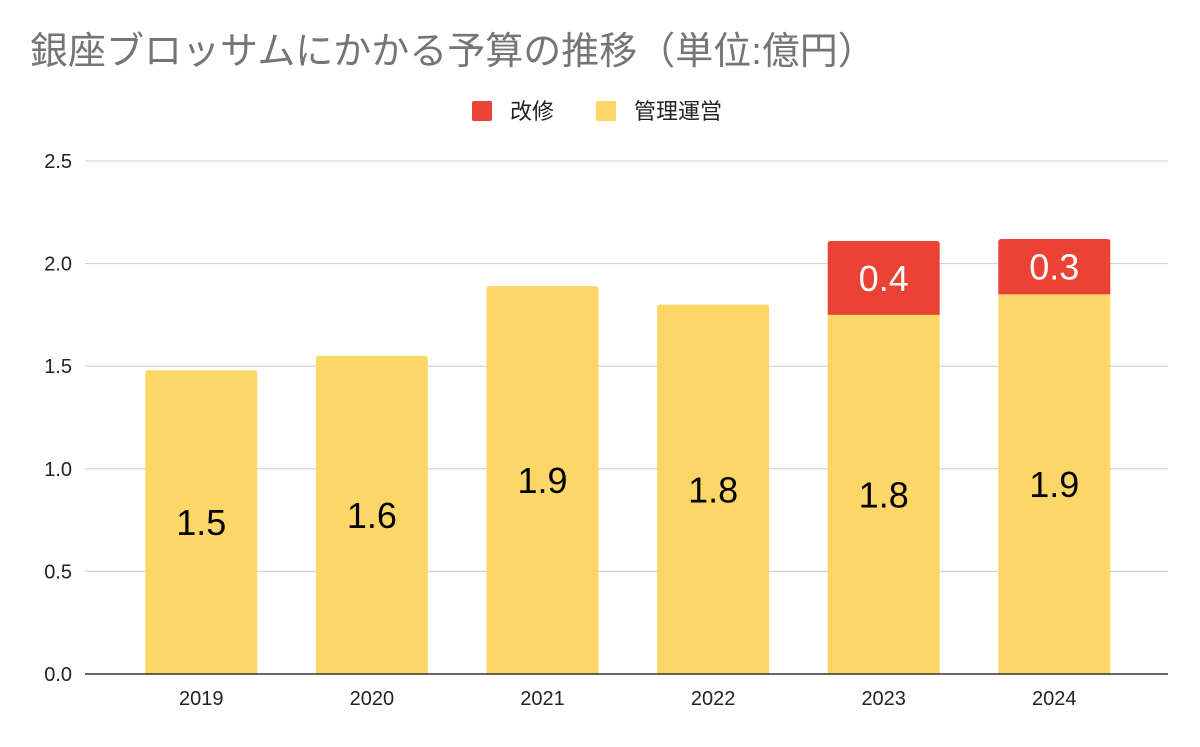 The image size is (1200, 747). Describe the element at coordinates (58, 470) in the screenshot. I see `y-tick-label: 1.0` at that location.